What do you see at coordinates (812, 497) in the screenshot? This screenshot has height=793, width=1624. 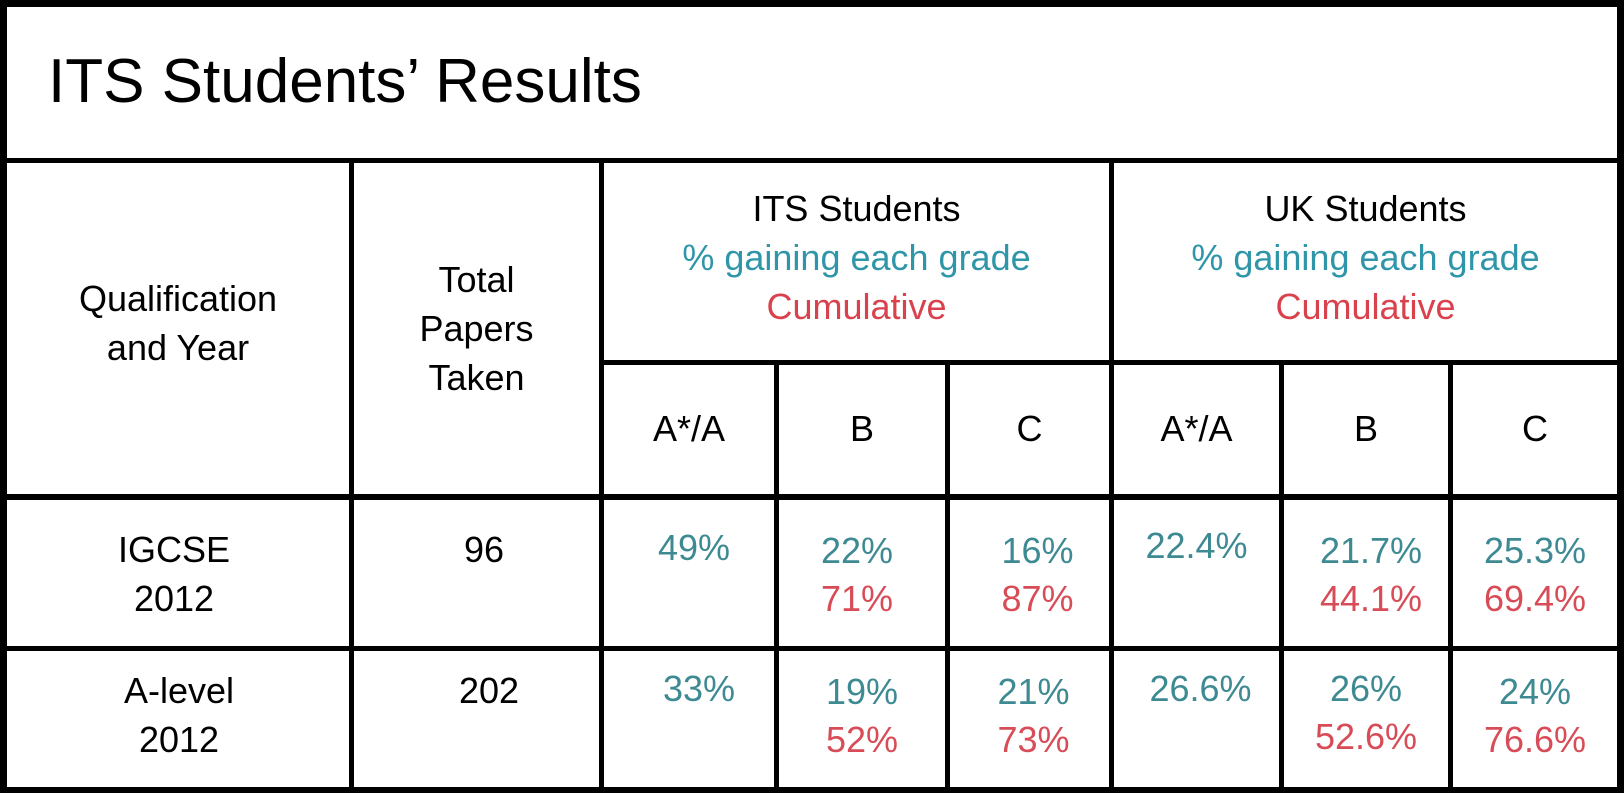 I see `rule-header-bottom` at bounding box center [812, 497].